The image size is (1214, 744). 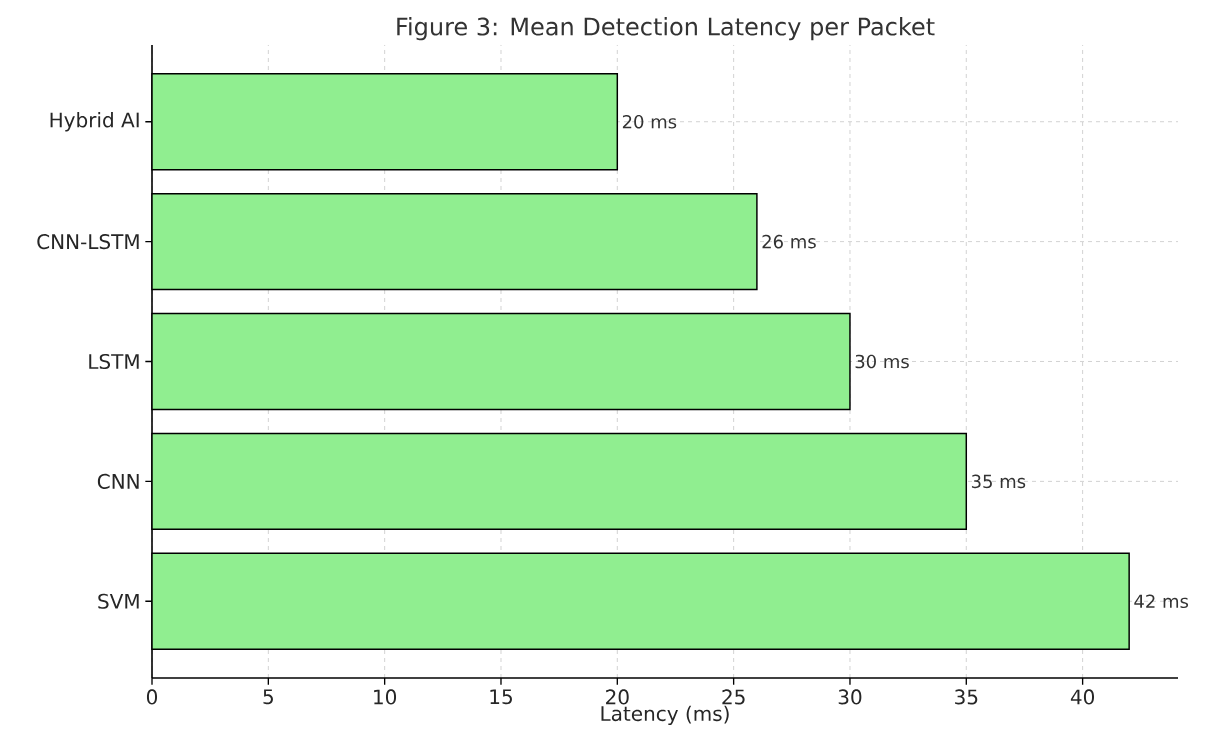 I want to click on x-tick-label: 20, so click(x=617, y=697).